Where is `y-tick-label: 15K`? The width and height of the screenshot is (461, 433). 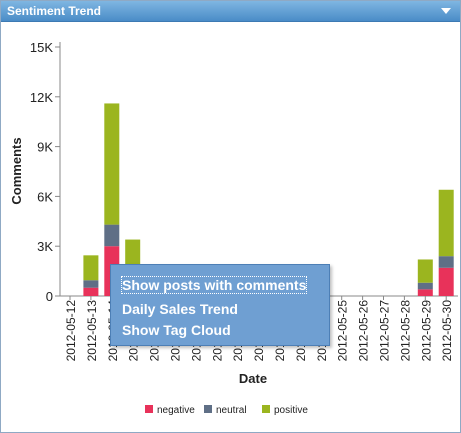
y-tick-label: 15K is located at coordinates (41, 47).